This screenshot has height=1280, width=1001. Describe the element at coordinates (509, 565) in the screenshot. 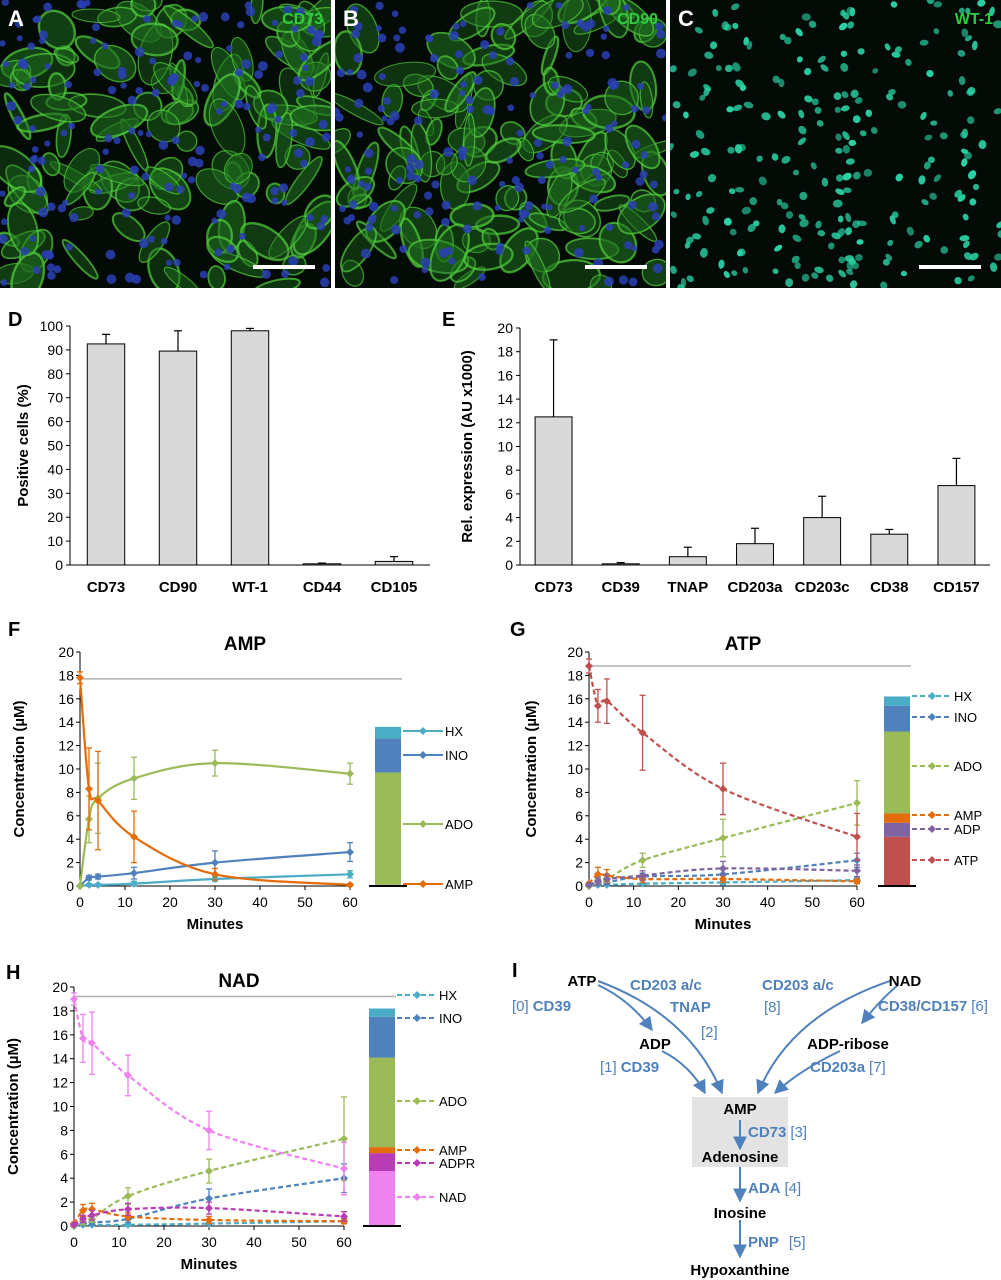

I see `y-tick-label: 0` at that location.